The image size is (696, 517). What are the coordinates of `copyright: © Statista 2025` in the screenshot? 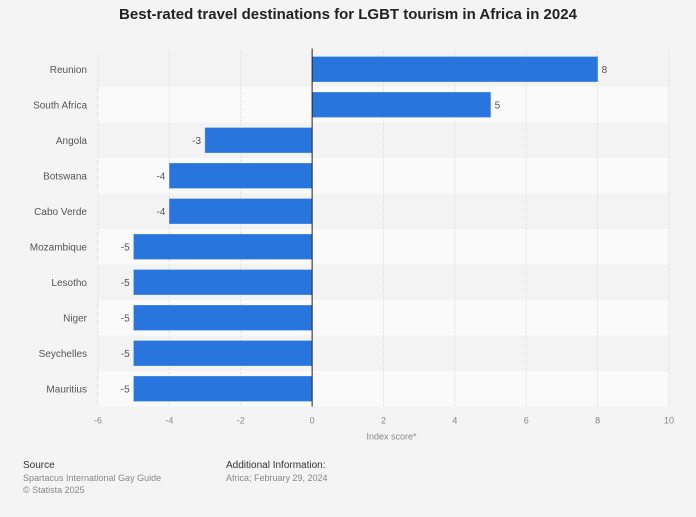 It's located at (54, 490).